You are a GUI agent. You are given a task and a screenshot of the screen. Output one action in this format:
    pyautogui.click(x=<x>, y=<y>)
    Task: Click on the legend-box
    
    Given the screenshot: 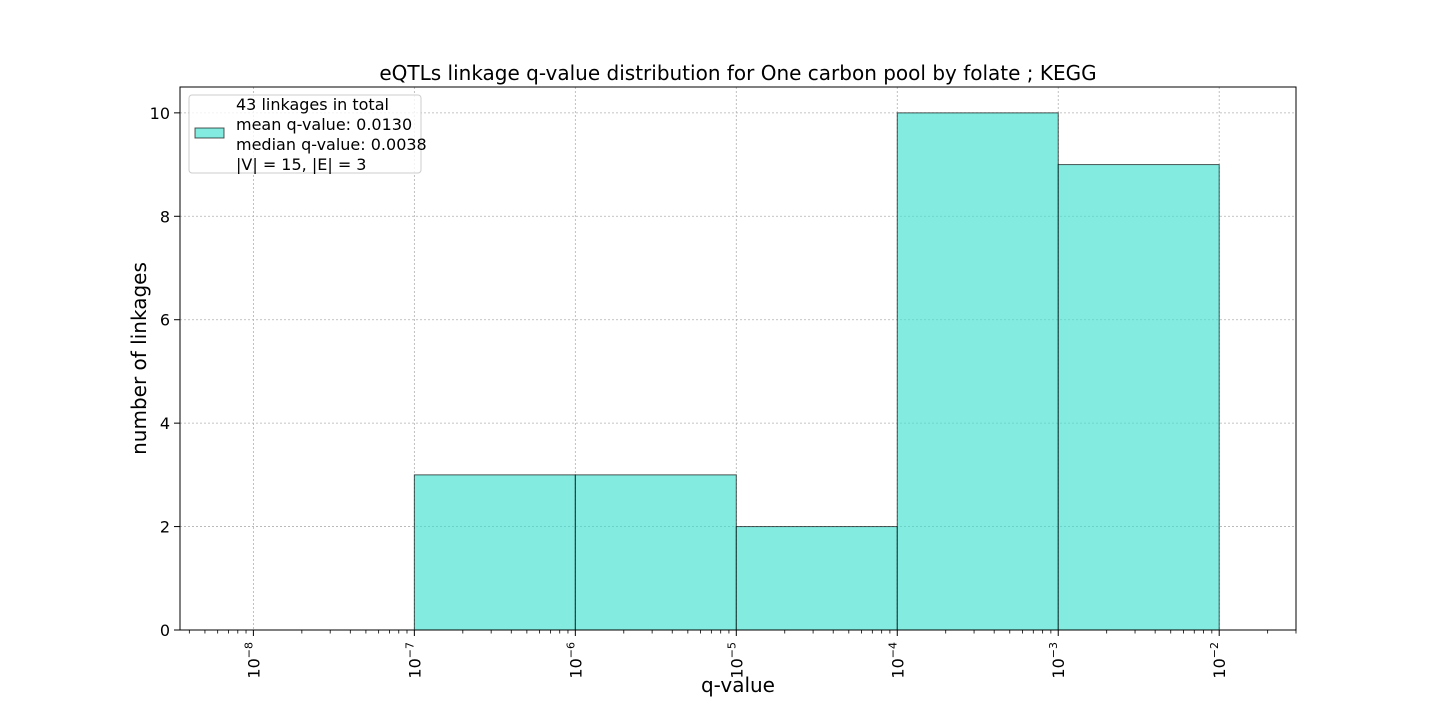 What is the action you would take?
    pyautogui.click(x=305, y=134)
    